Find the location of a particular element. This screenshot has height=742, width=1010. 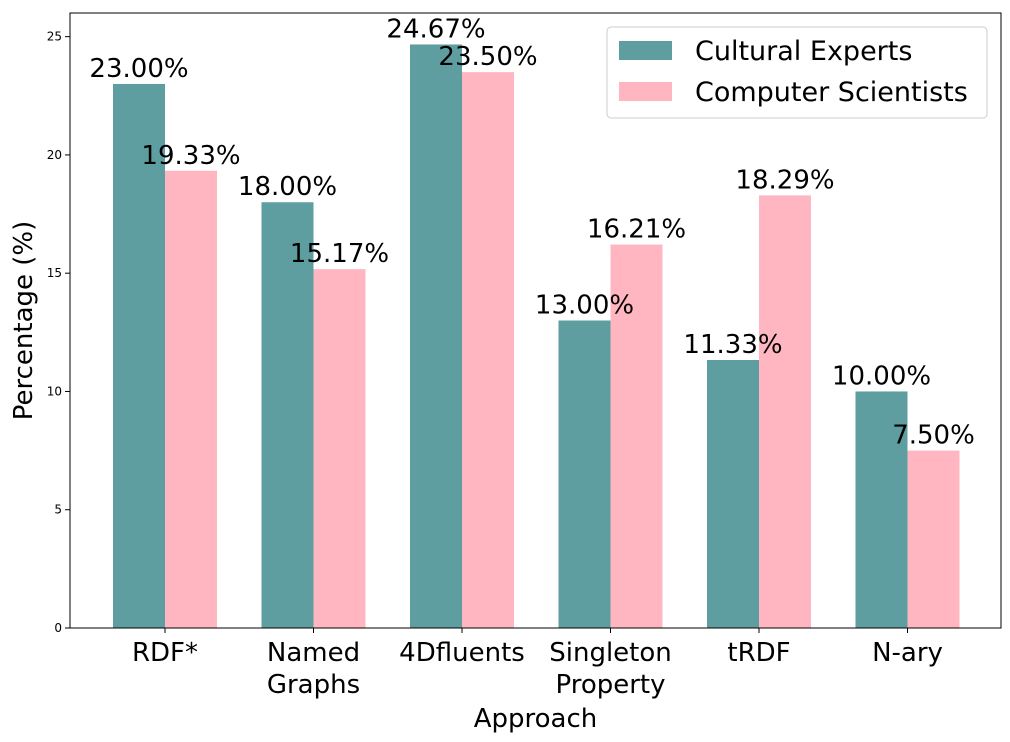

x-tick-label: Singleton is located at coordinates (610, 653).